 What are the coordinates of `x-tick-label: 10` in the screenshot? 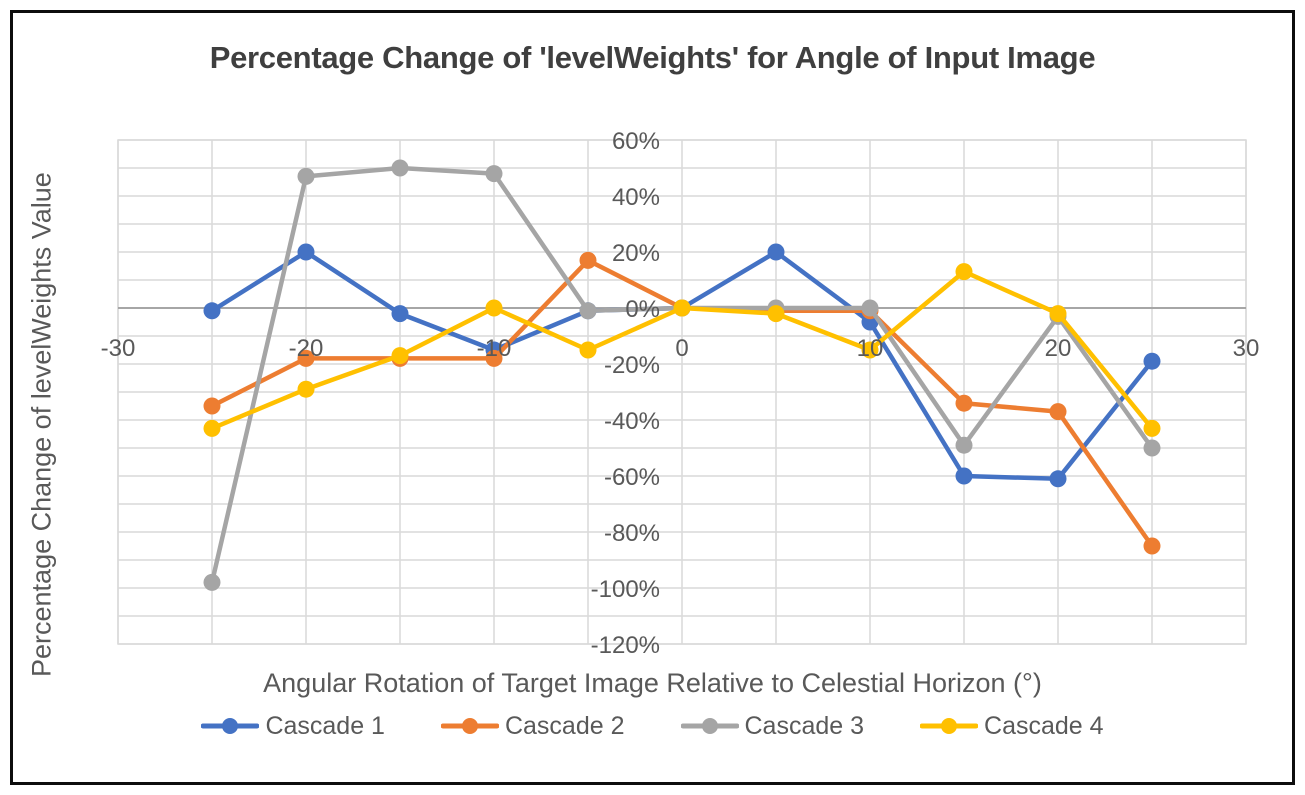 It's located at (870, 348).